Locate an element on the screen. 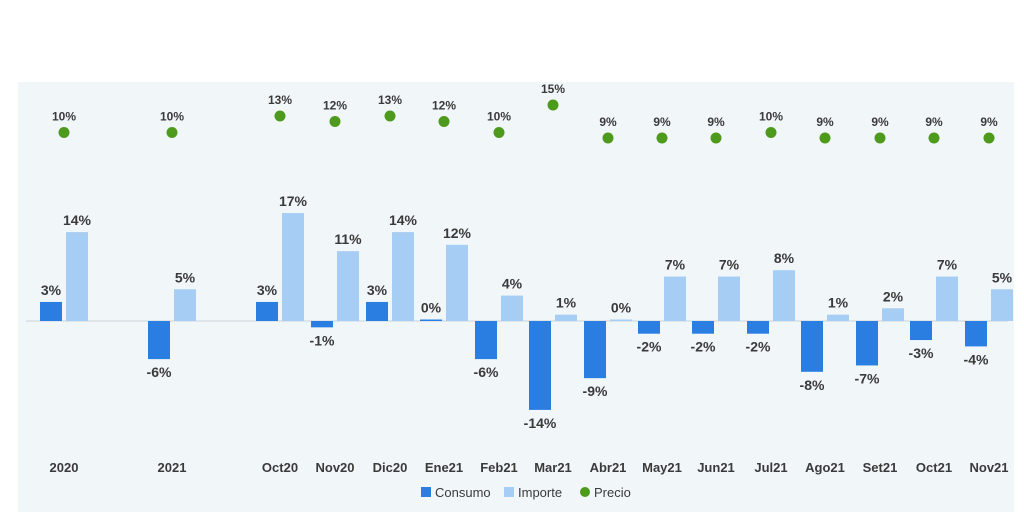 The image size is (1024, 512). label-importe-oct21: 7% is located at coordinates (947, 265).